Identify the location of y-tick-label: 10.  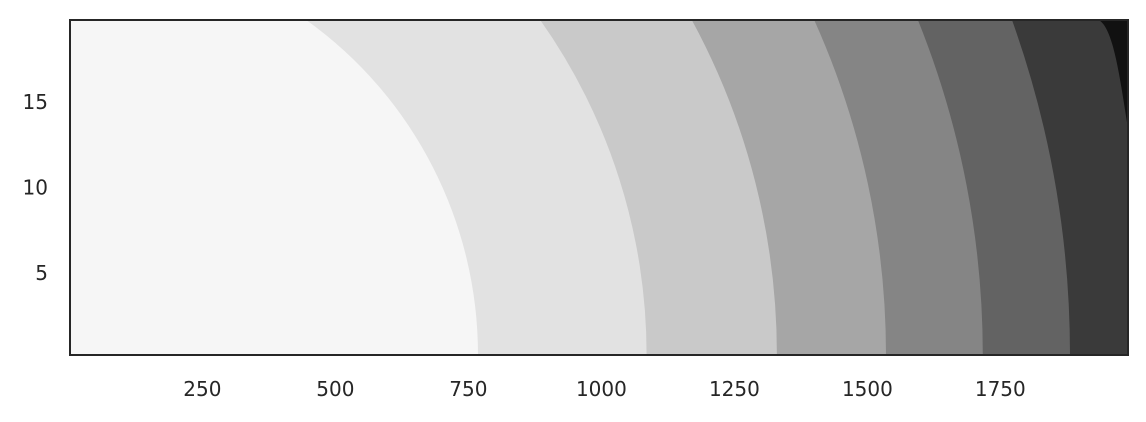
(35, 188).